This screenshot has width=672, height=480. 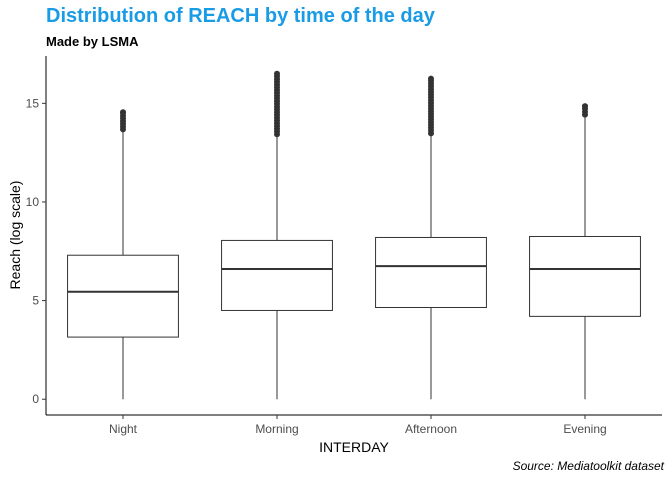 I want to click on box-night, so click(x=123, y=254).